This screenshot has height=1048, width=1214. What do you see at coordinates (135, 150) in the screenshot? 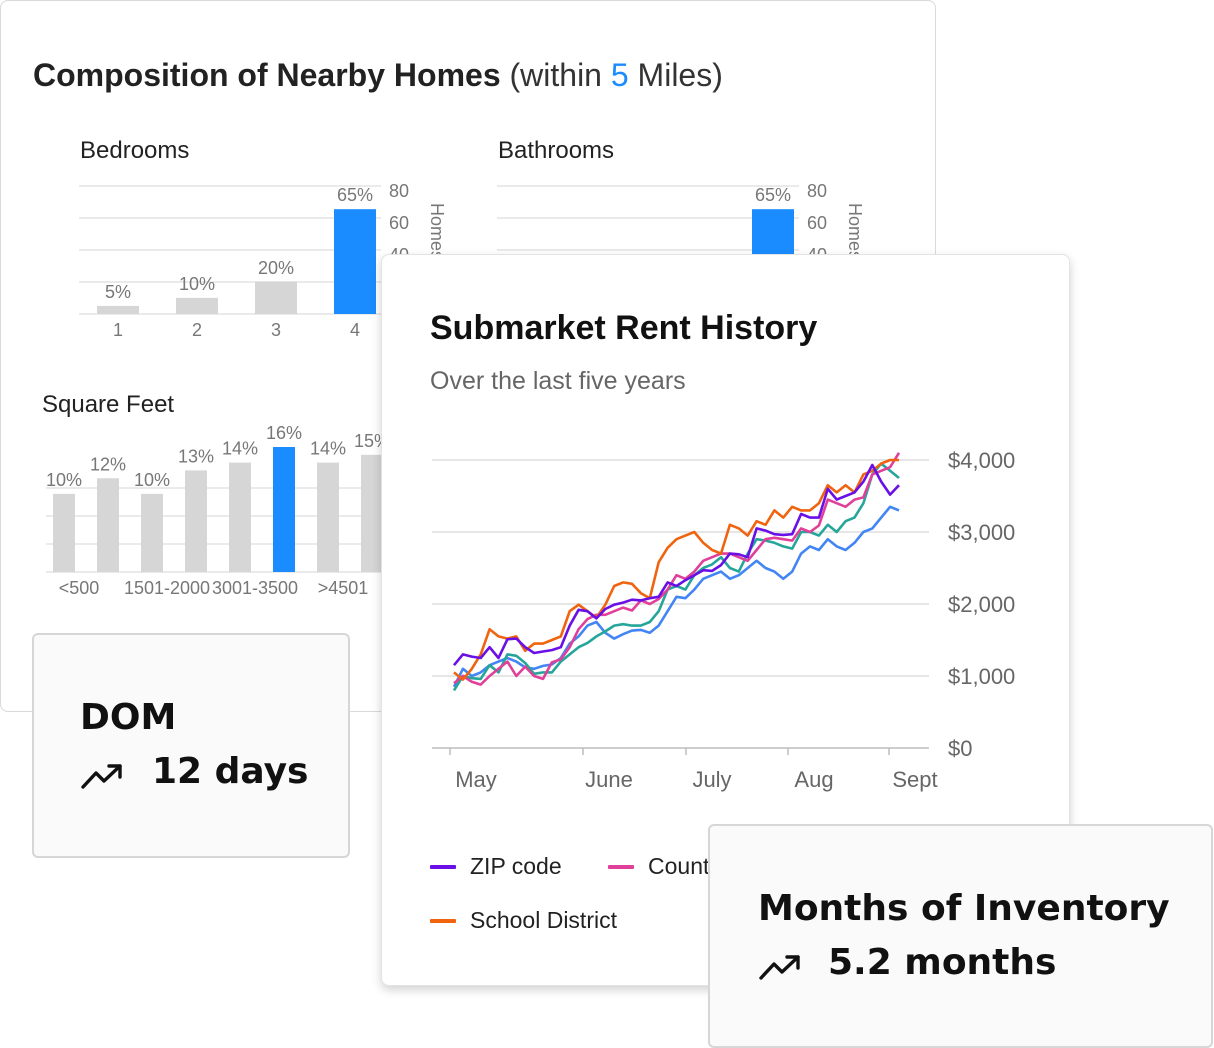
I see `bedrooms-chart-title: Bedrooms` at bounding box center [135, 150].